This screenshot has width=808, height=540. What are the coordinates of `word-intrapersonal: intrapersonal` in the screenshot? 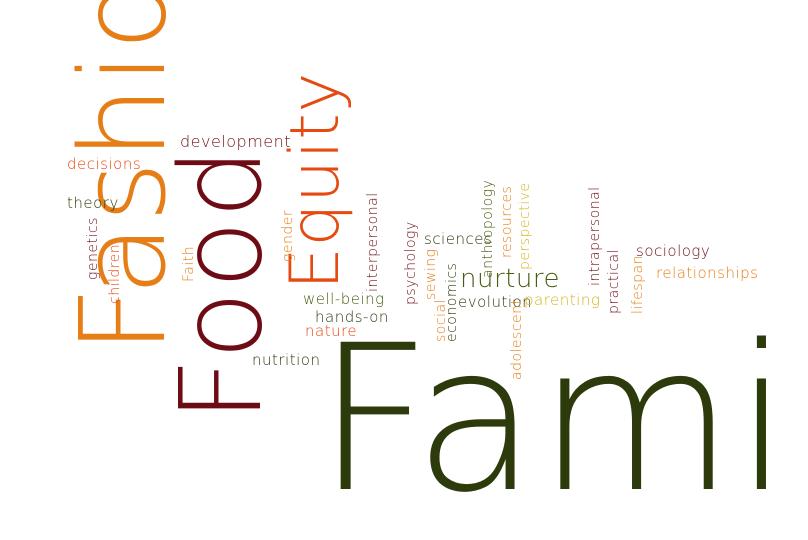 It's located at (595, 236).